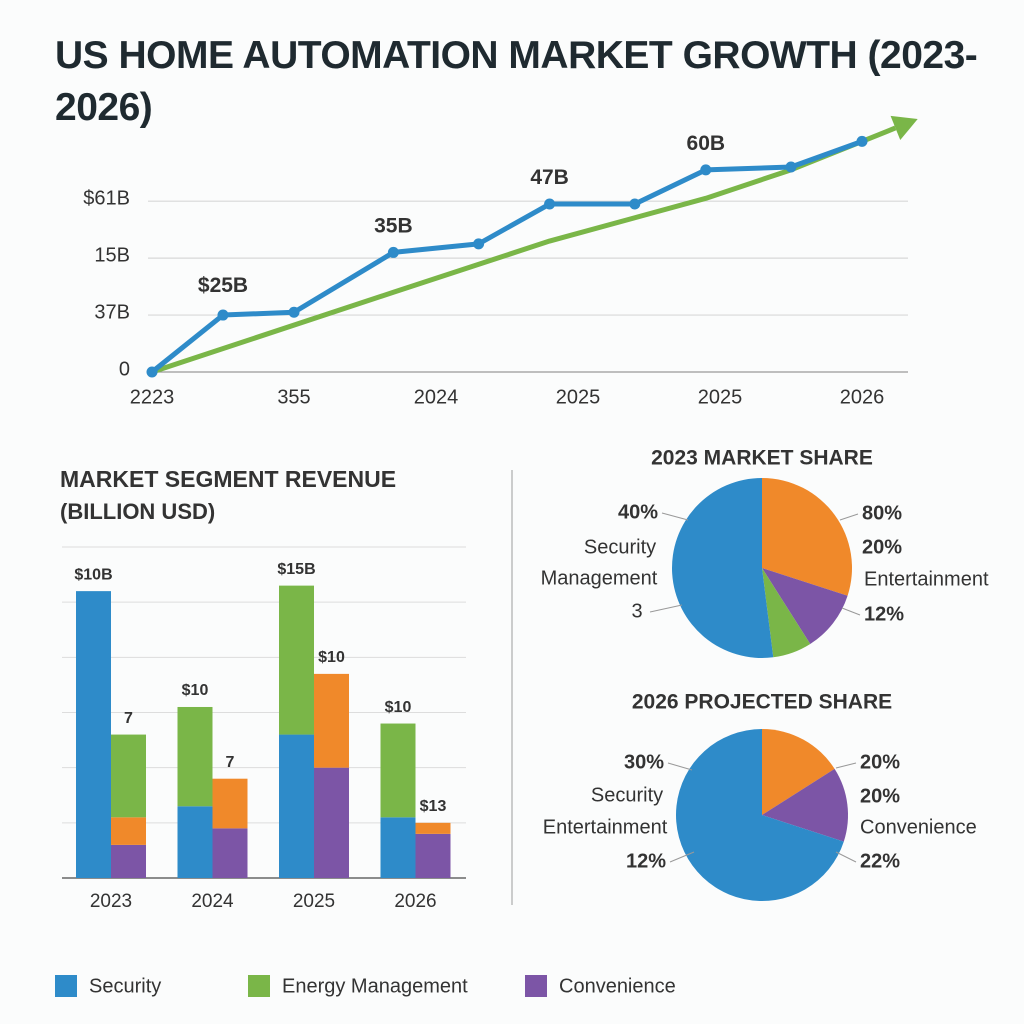  I want to click on x-tick-label: 355, so click(293, 397).